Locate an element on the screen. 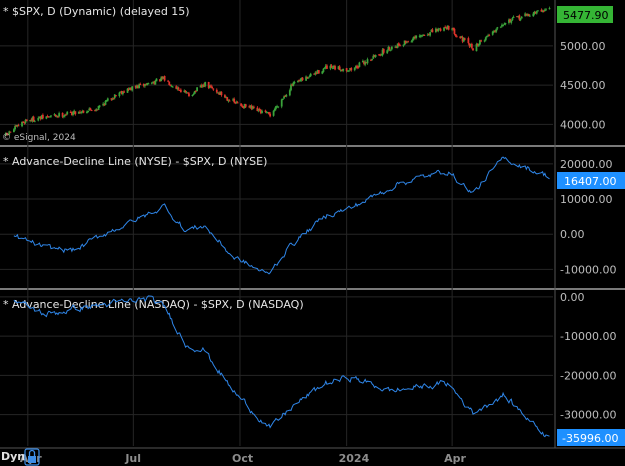 The height and width of the screenshot is (466, 625). dynamic-mode-label: Dyn is located at coordinates (13, 456).